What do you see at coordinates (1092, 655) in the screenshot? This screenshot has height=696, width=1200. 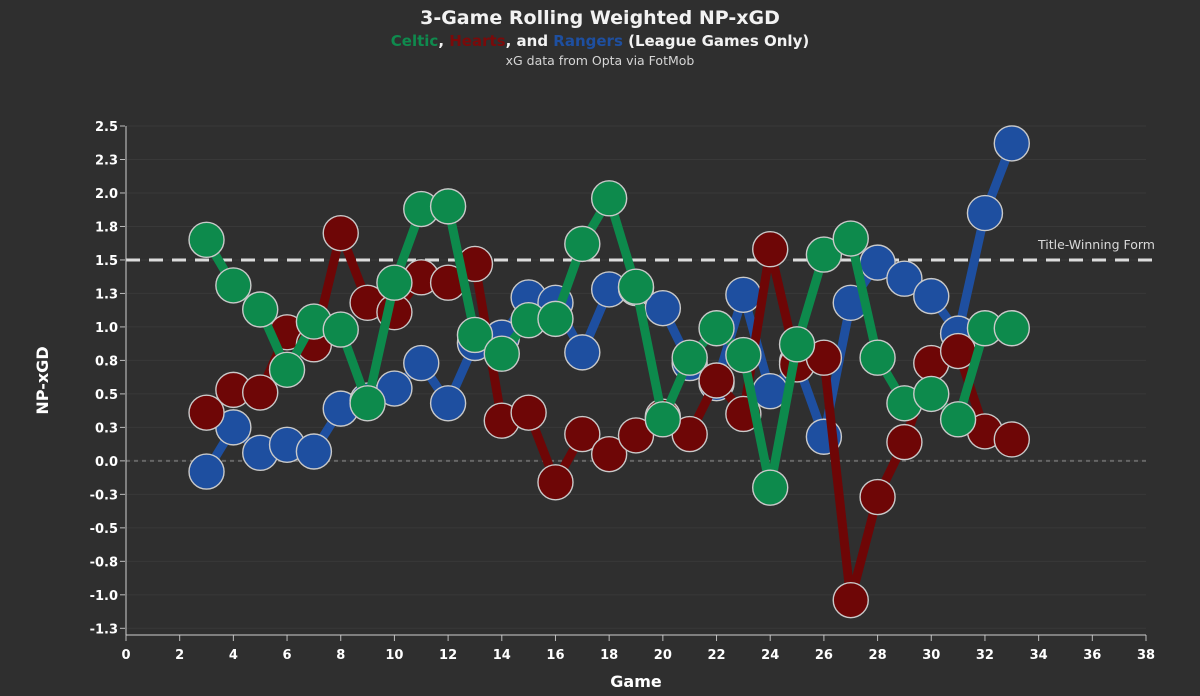 I see `x-tick-label: 36` at bounding box center [1092, 655].